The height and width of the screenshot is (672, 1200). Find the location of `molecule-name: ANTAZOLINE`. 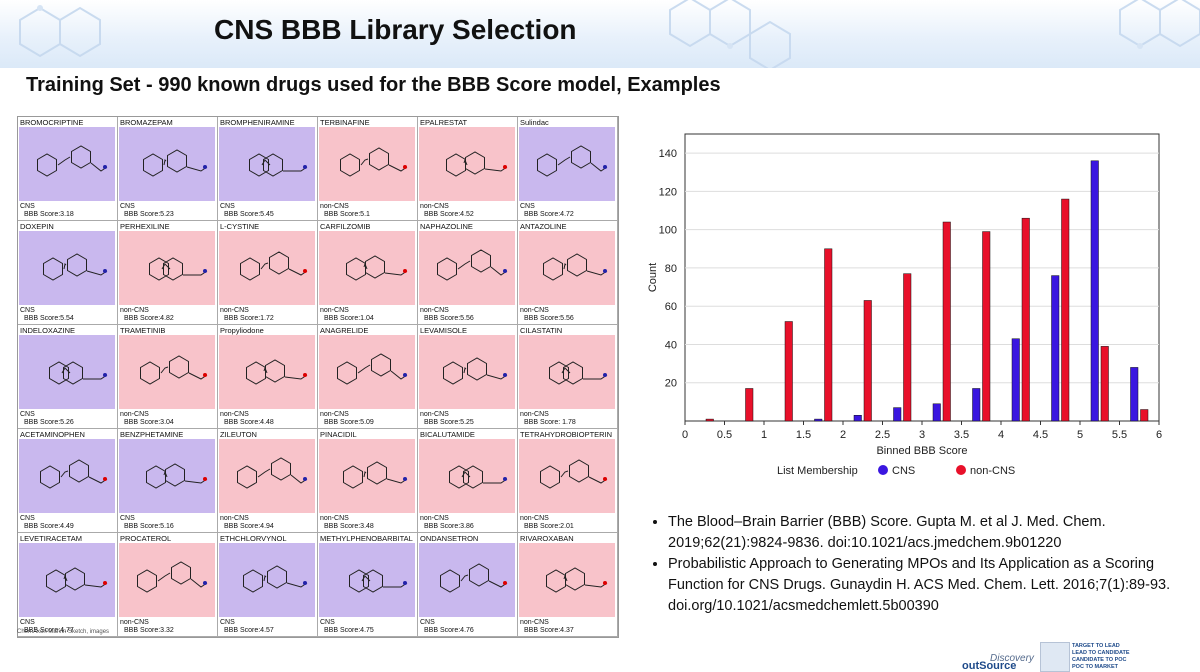

molecule-name: ANTAZOLINE is located at coordinates (543, 226).